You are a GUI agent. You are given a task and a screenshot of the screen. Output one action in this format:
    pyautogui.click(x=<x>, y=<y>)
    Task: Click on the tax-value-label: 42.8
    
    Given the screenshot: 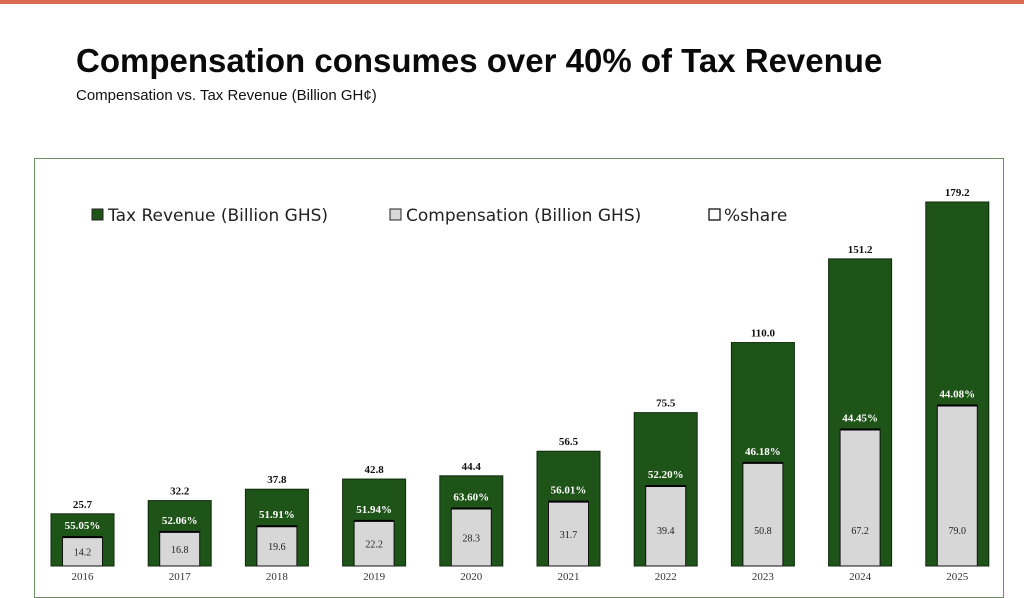 What is the action you would take?
    pyautogui.click(x=374, y=470)
    